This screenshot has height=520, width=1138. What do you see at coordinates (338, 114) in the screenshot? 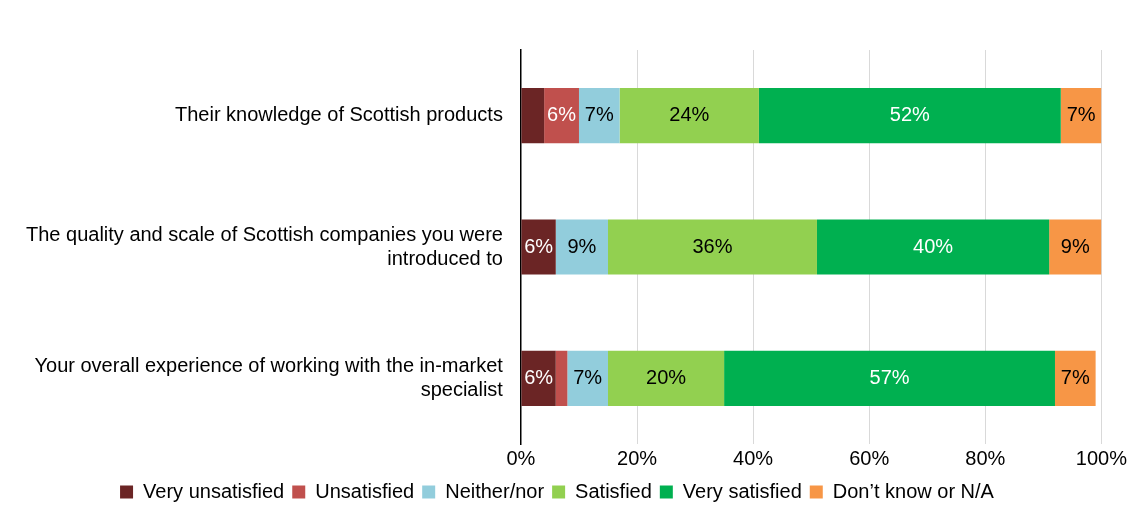
I see `y-tick-label: Their knowledge of Scottish products` at bounding box center [338, 114].